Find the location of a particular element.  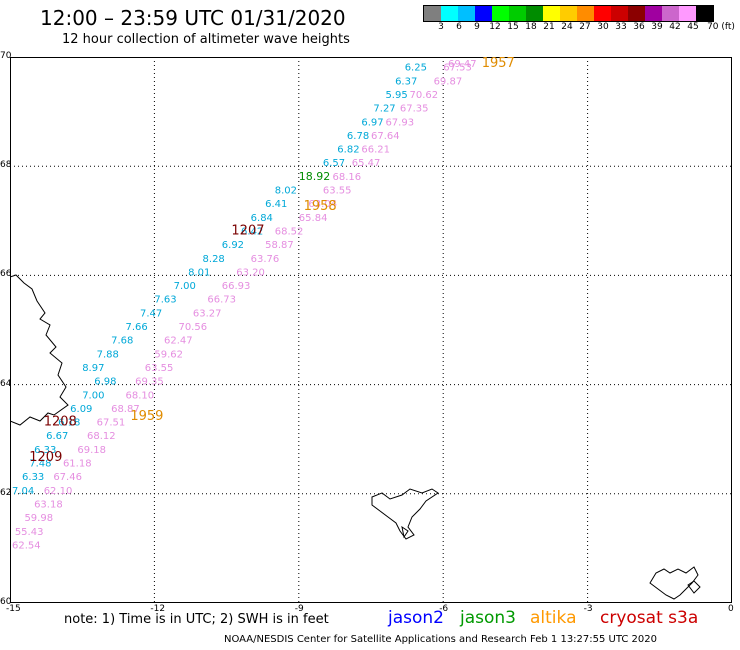

iceland-east-coast is located at coordinates (39, 350).